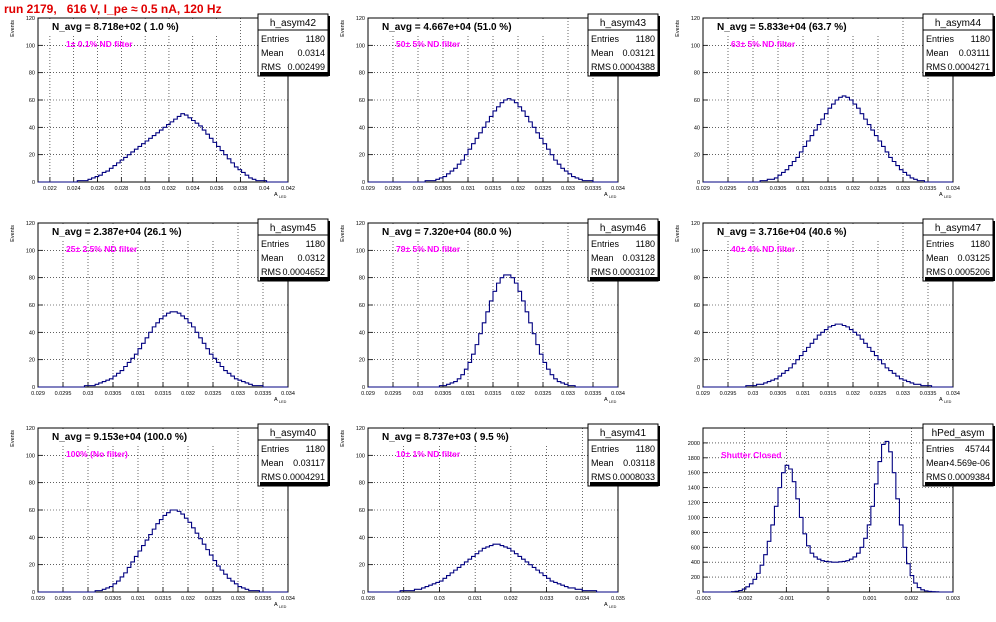 This screenshot has height=622, width=996. What do you see at coordinates (447, 27) in the screenshot?
I see `navg-label: N_avg = 4.667e+04 (51.0 %)` at bounding box center [447, 27].